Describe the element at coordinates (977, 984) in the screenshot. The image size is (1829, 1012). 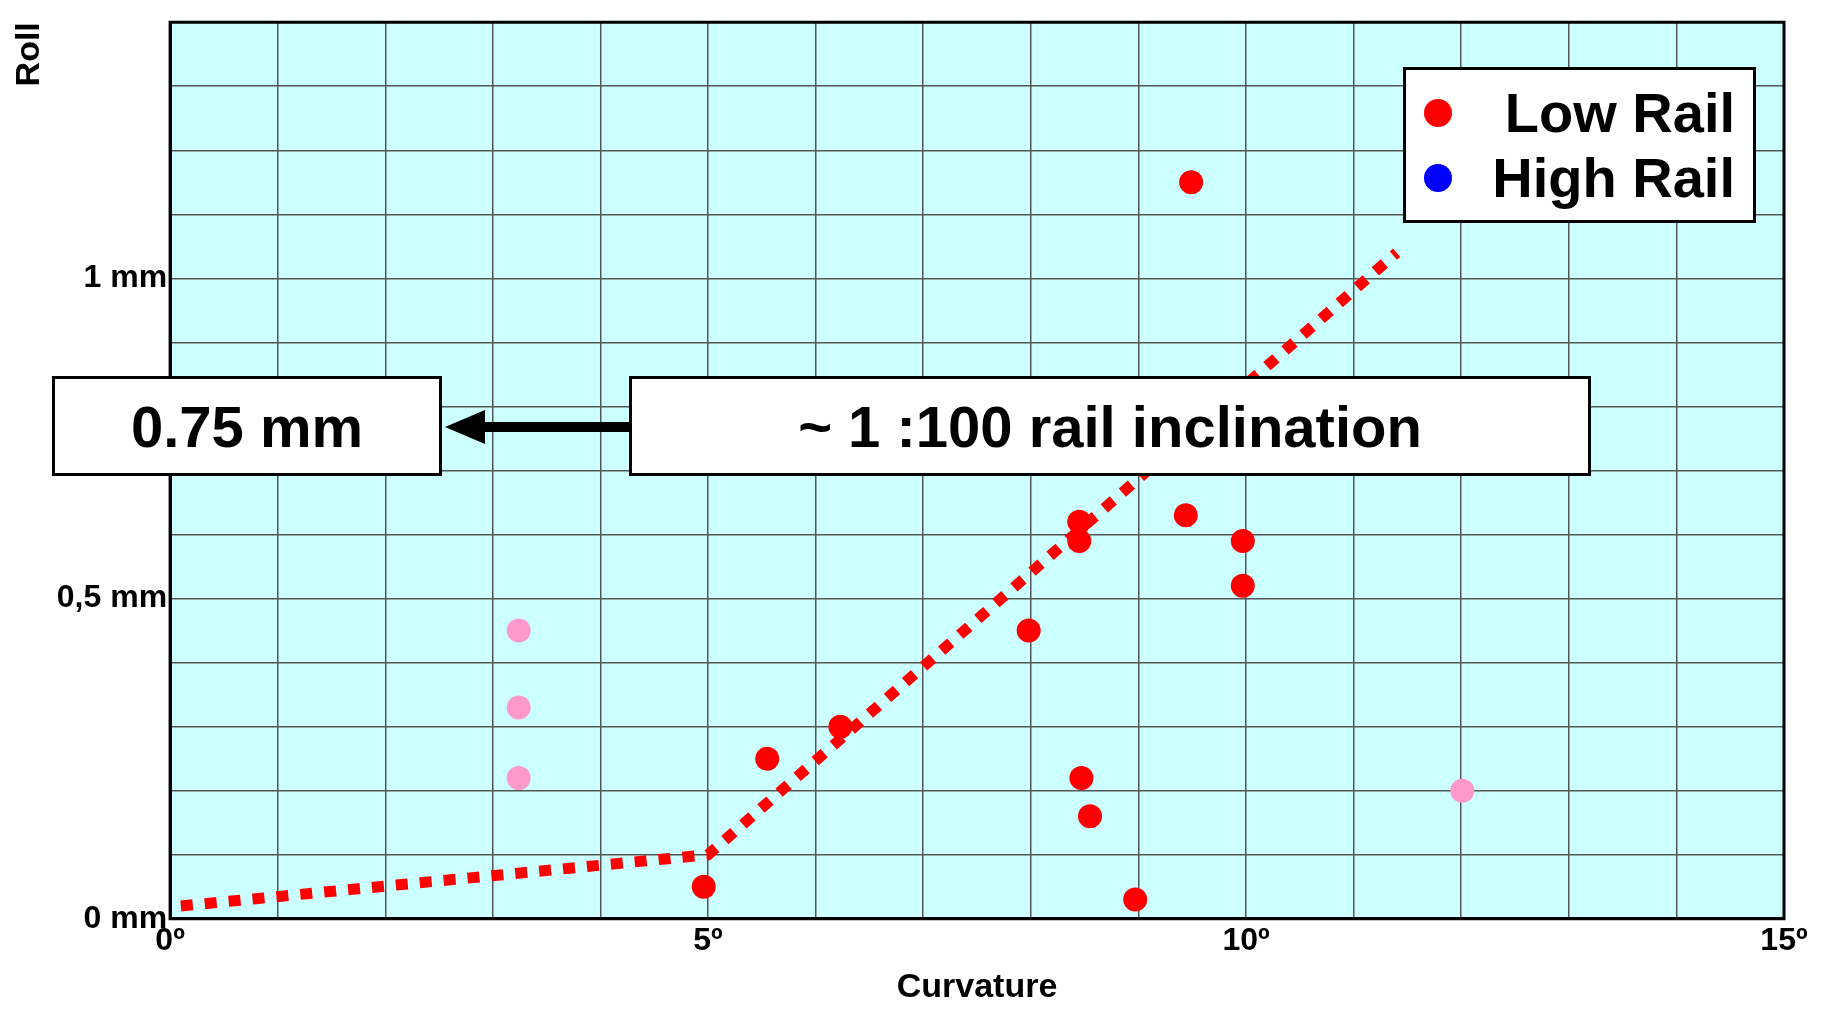
I see `x-axis-title: Curvature` at that location.